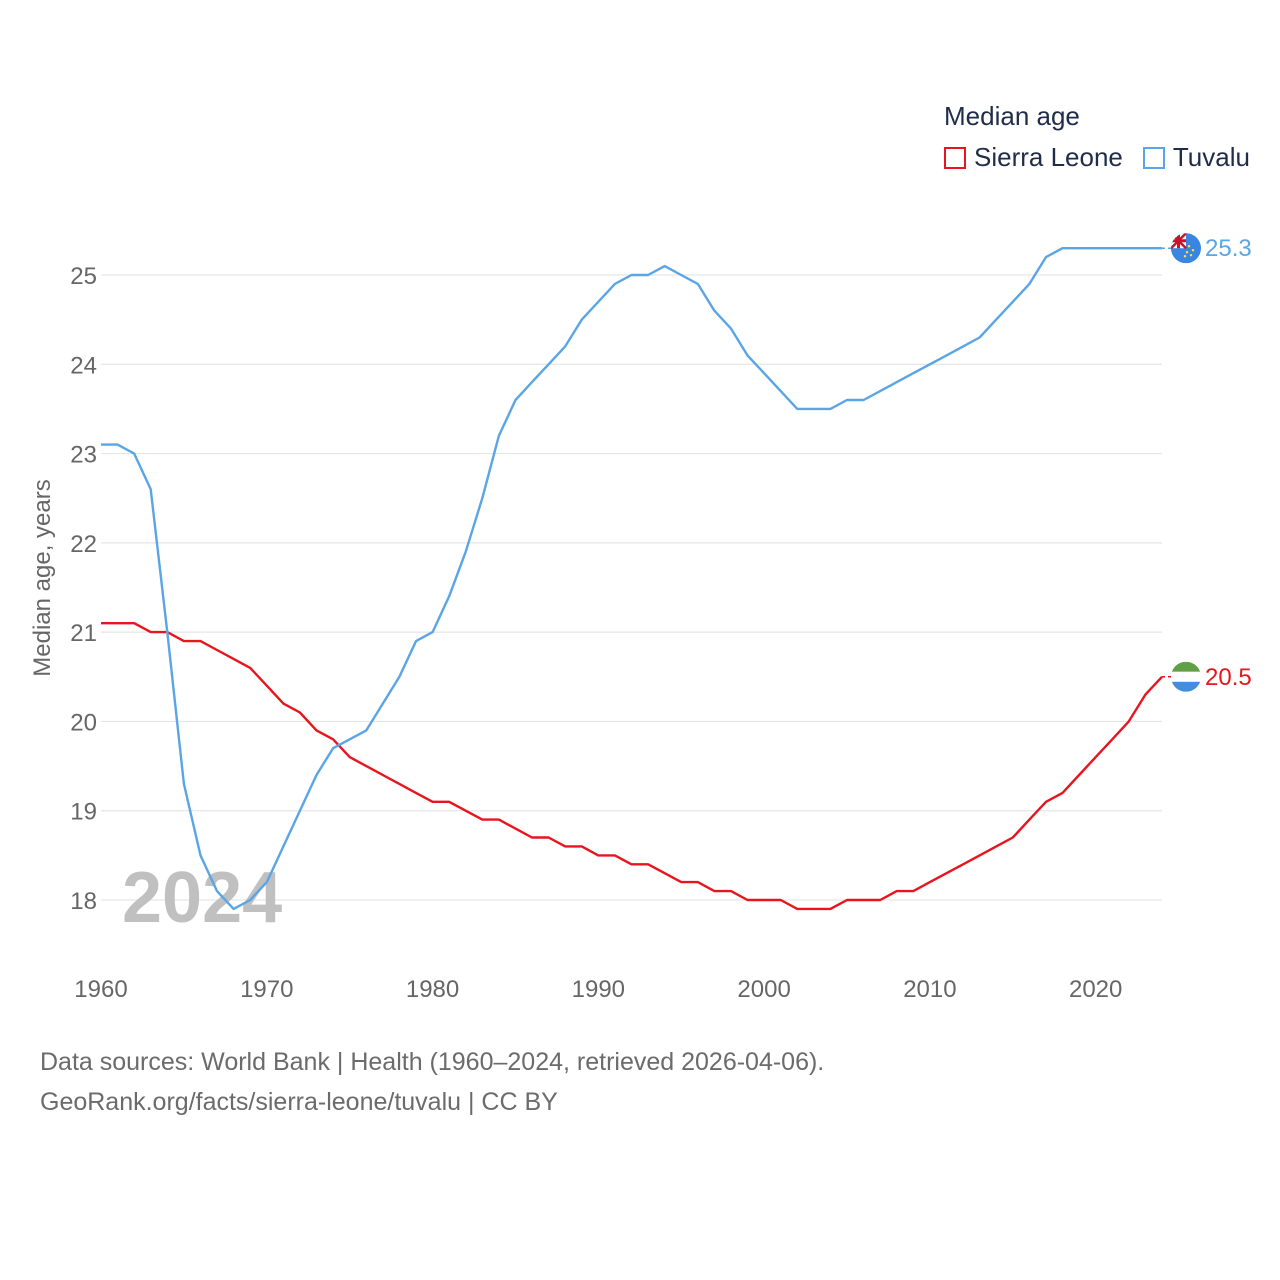 The width and height of the screenshot is (1280, 1280). What do you see at coordinates (763, 989) in the screenshot?
I see `x-tick-label: 2000` at bounding box center [763, 989].